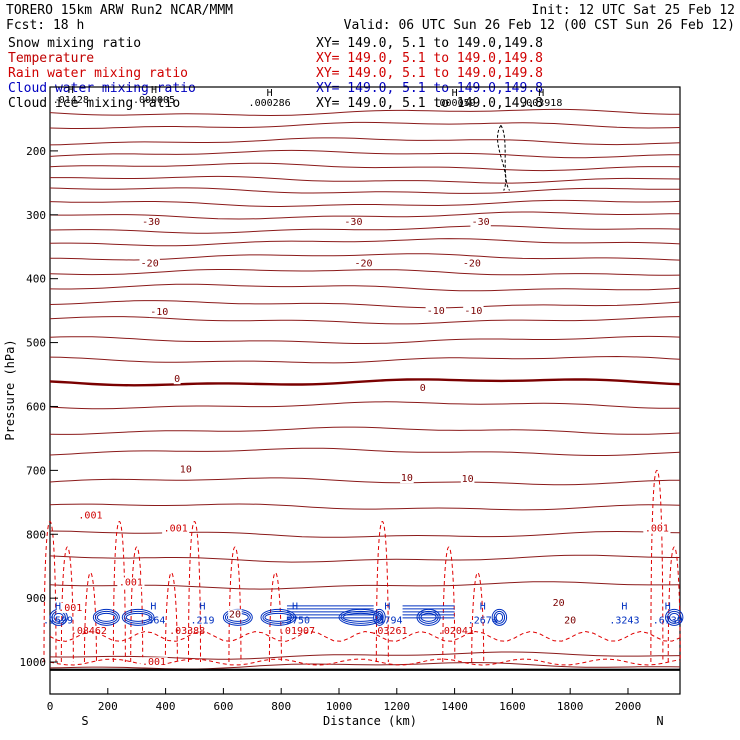 The image size is (740, 740). Describe the element at coordinates (624, 621) in the screenshot. I see `cloud-max-value: .3243` at that location.